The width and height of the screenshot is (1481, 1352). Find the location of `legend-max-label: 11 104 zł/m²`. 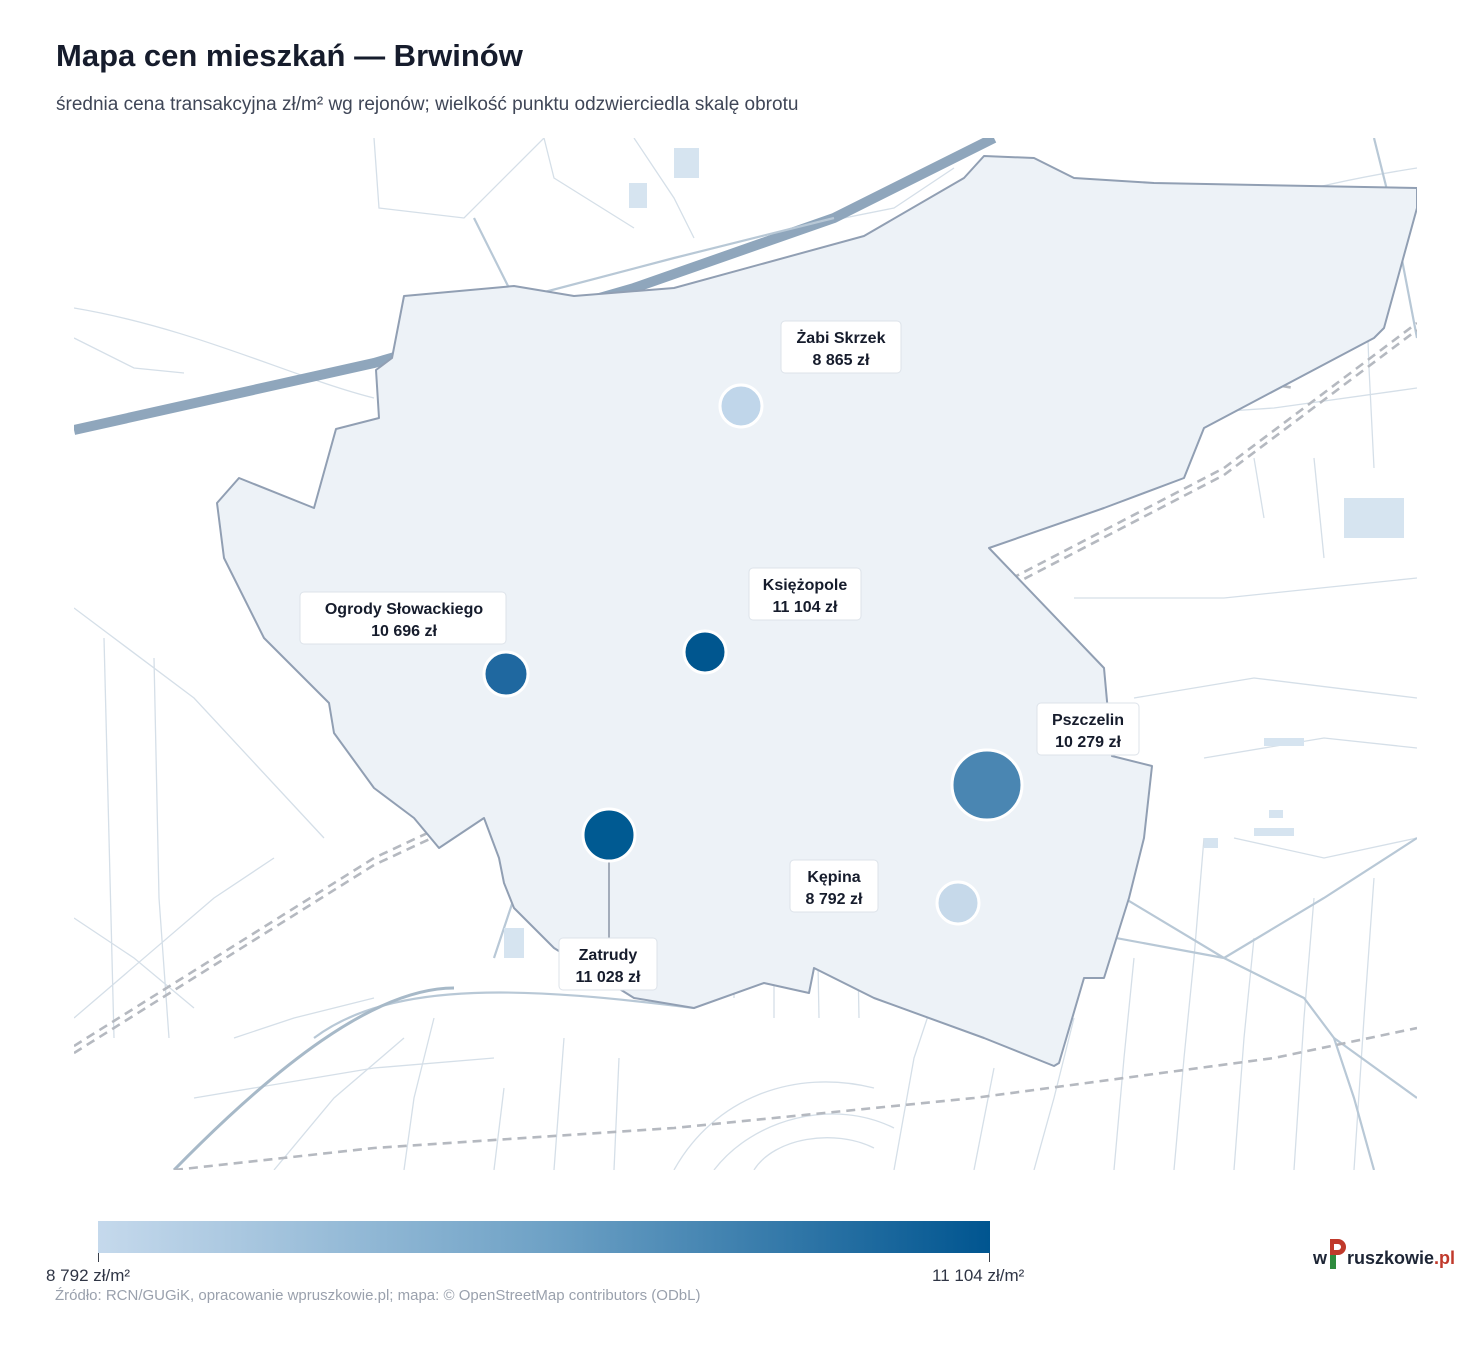

legend-max-label: 11 104 zł/m² is located at coordinates (978, 1275).